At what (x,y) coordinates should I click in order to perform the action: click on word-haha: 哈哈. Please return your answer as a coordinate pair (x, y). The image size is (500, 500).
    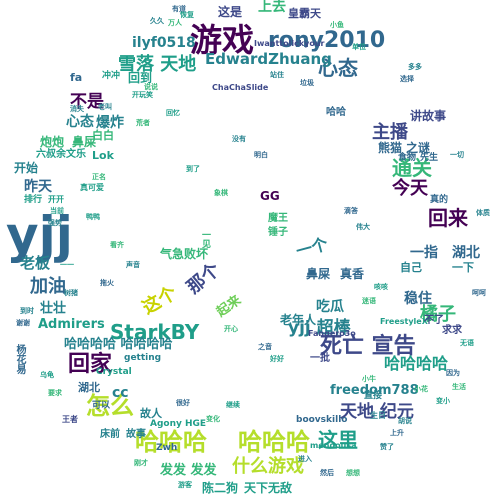
    Looking at the image, I should click on (336, 112).